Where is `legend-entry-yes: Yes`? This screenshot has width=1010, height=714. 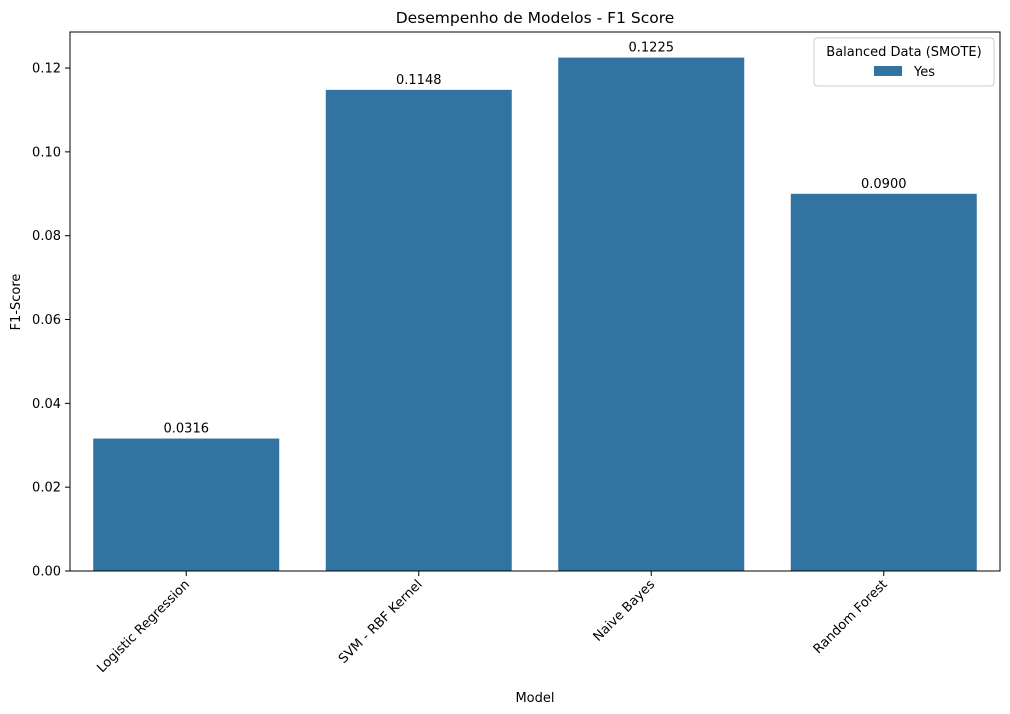 legend-entry-yes: Yes is located at coordinates (924, 72).